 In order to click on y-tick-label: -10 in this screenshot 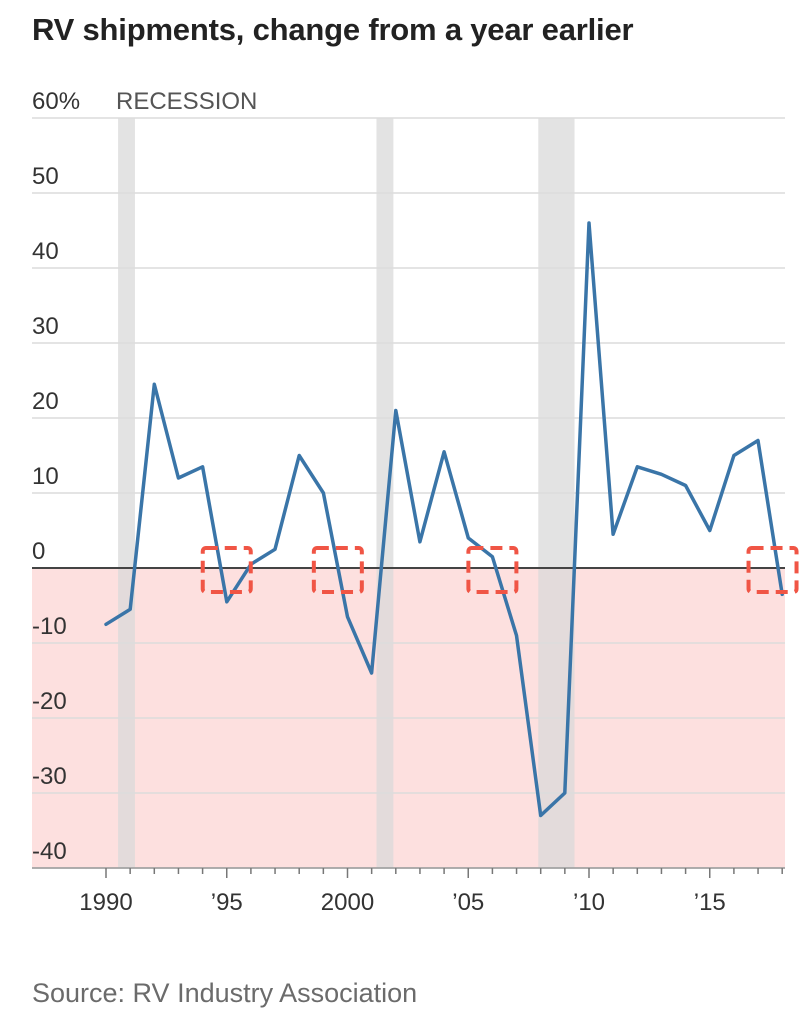, I will do `click(49, 626)`.